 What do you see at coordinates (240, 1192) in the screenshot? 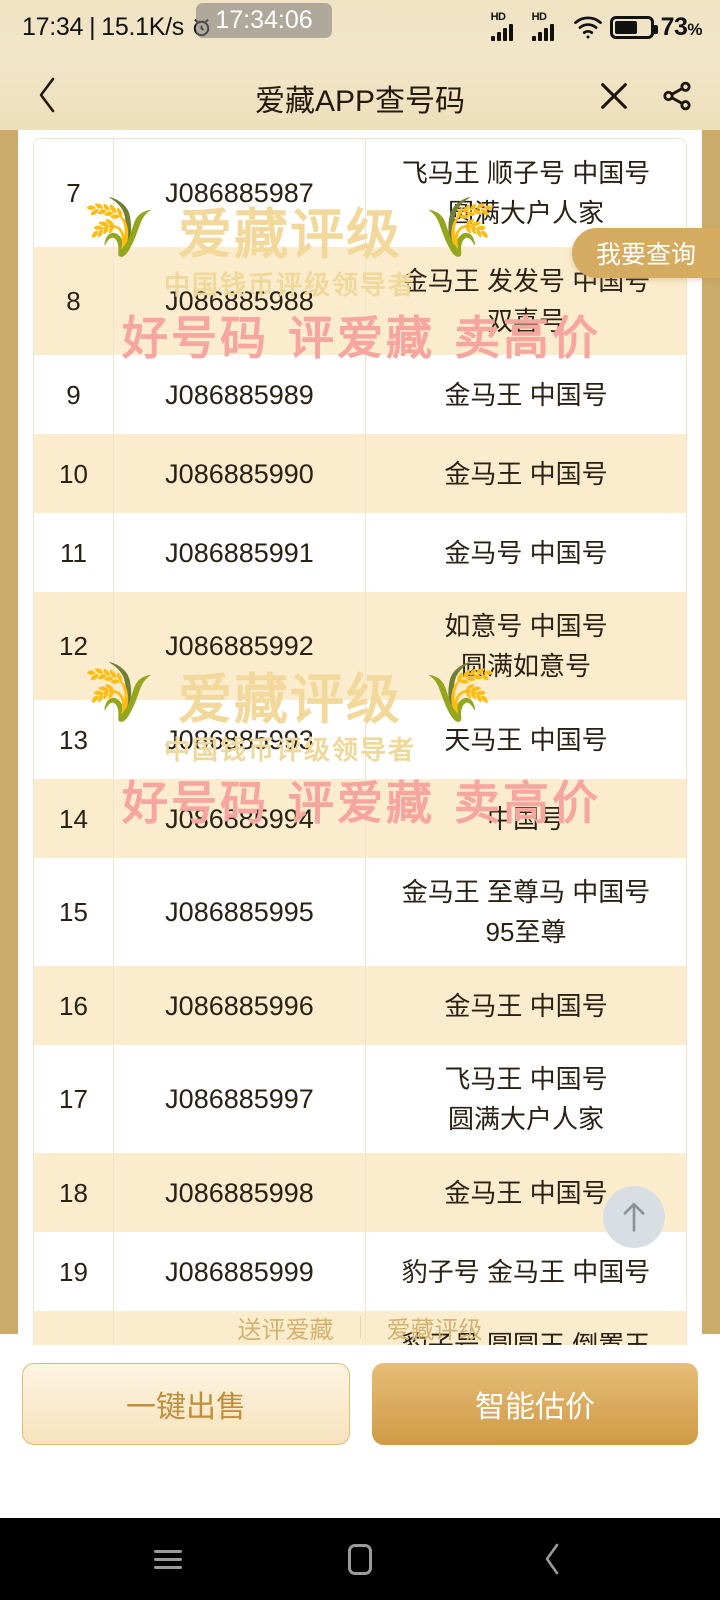
I see `row-serial-number: J086885998` at bounding box center [240, 1192].